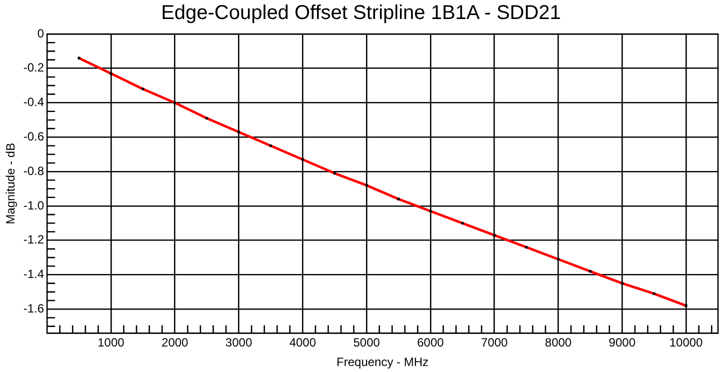 This screenshot has width=722, height=372. Describe the element at coordinates (366, 343) in the screenshot. I see `x-tick-label: 5000` at that location.